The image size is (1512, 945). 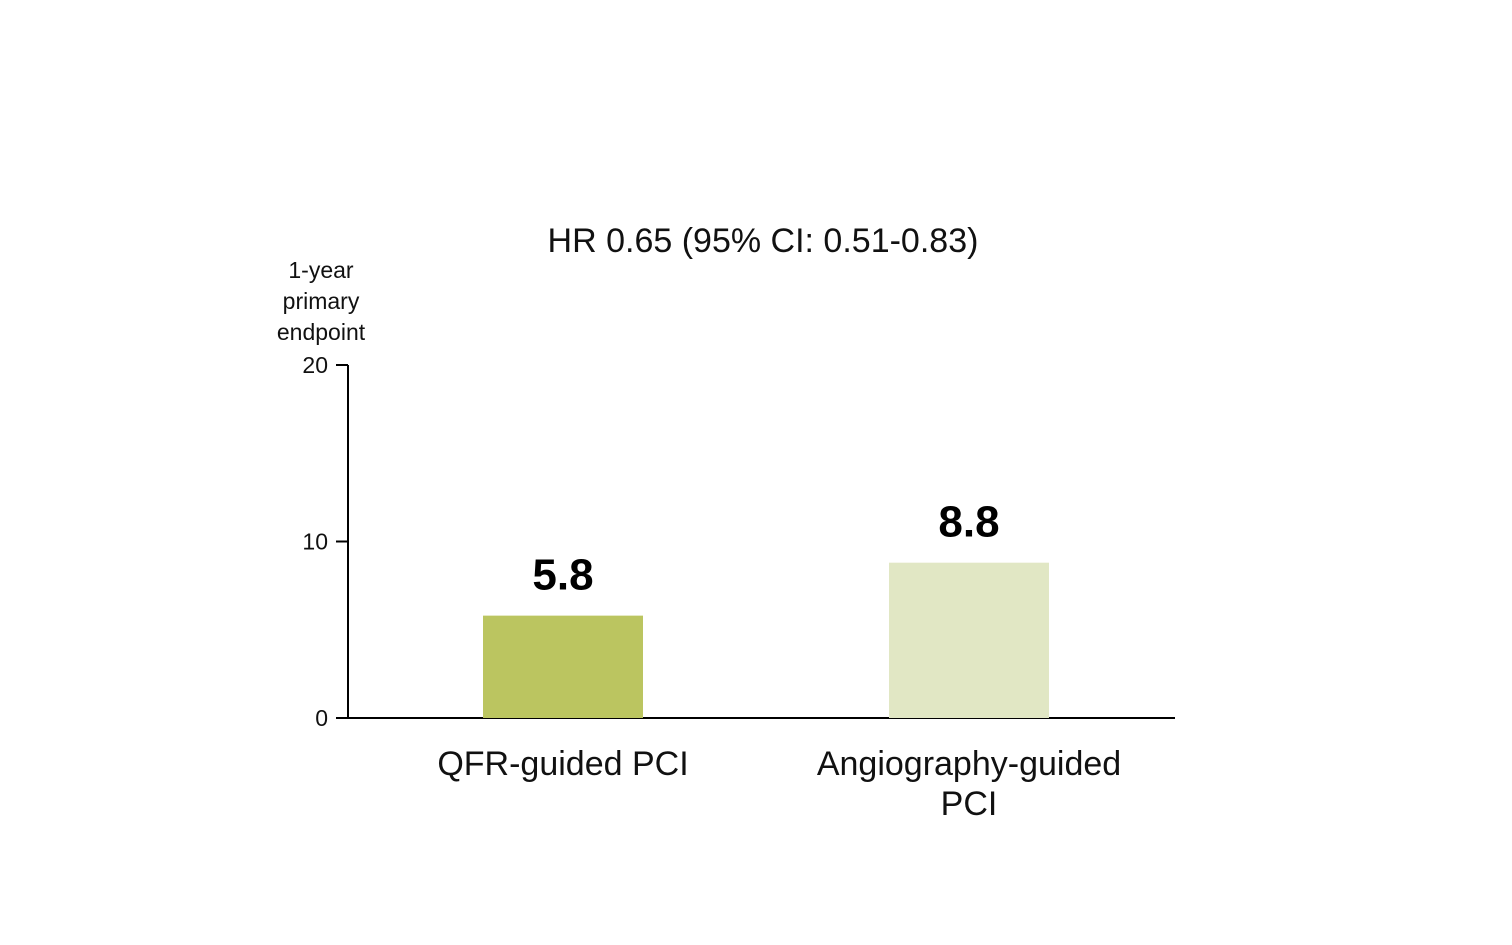 I want to click on y-tick-label: 0, so click(x=321, y=718).